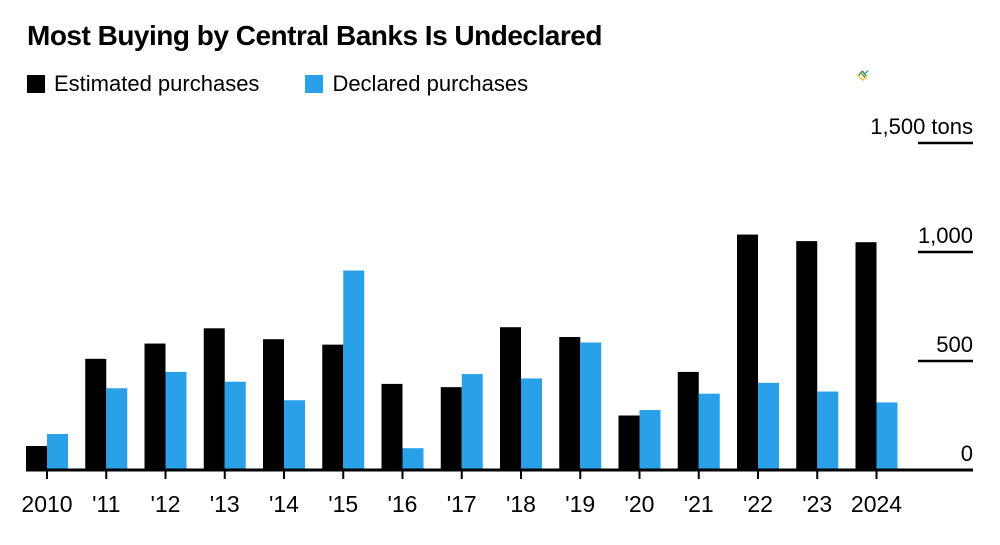 Image resolution: width=1000 pixels, height=545 pixels. What do you see at coordinates (57, 452) in the screenshot?
I see `bar-declared-2010` at bounding box center [57, 452].